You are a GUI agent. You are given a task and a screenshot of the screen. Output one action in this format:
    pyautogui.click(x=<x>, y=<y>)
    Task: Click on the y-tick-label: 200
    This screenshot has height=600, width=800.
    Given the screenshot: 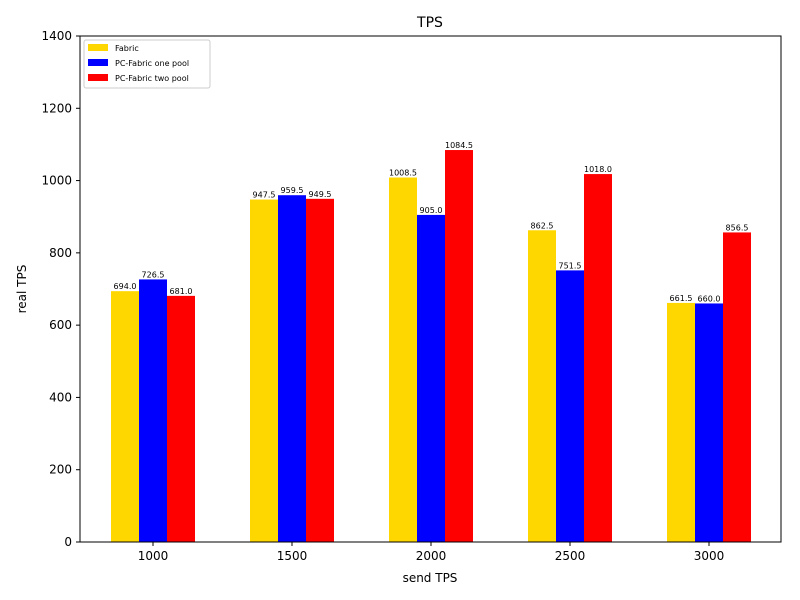 What is the action you would take?
    pyautogui.click(x=60, y=470)
    